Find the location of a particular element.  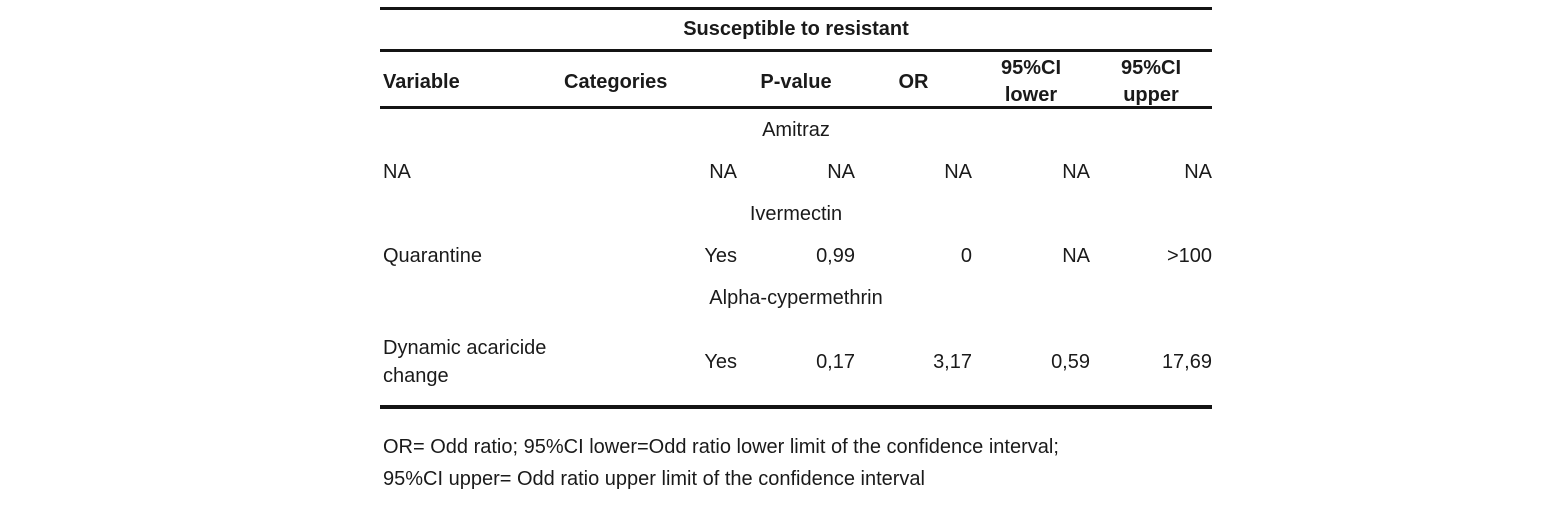

cell-or: 3,17 is located at coordinates (952, 361).